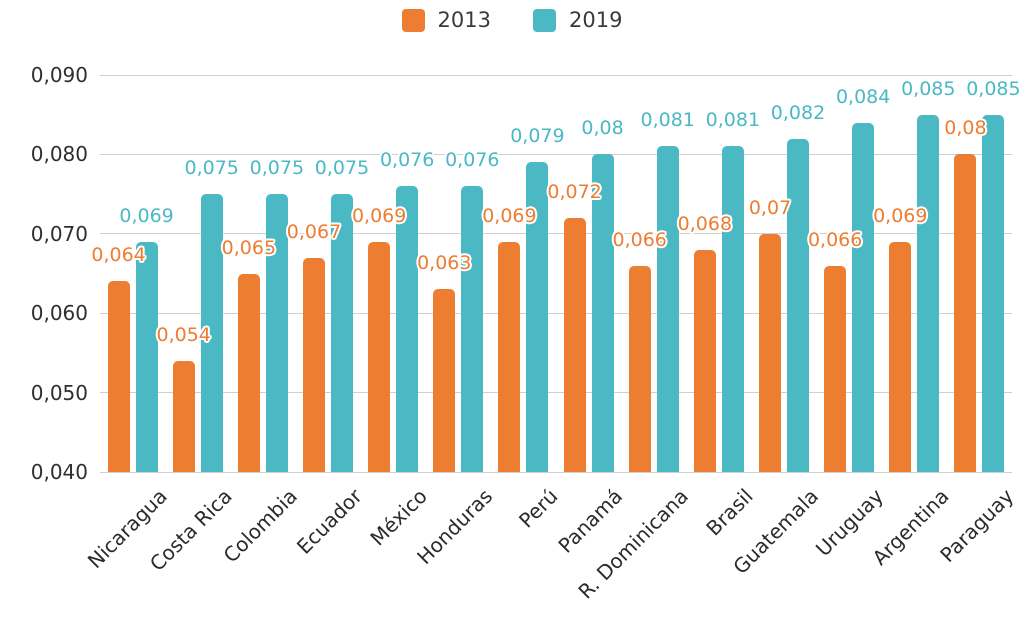 The height and width of the screenshot is (623, 1024). I want to click on bar-value-label-2019-costa-rica: 0,075, so click(211, 168).